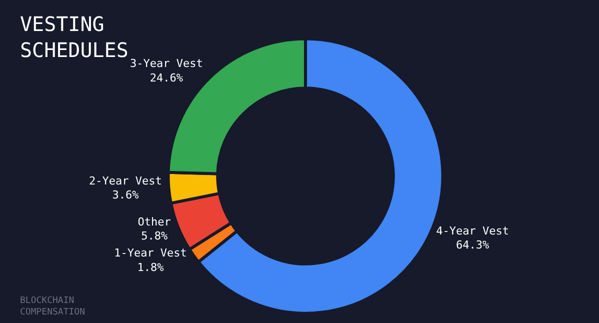 The image size is (599, 323). Describe the element at coordinates (155, 221) in the screenshot. I see `slice-label: Other` at that location.